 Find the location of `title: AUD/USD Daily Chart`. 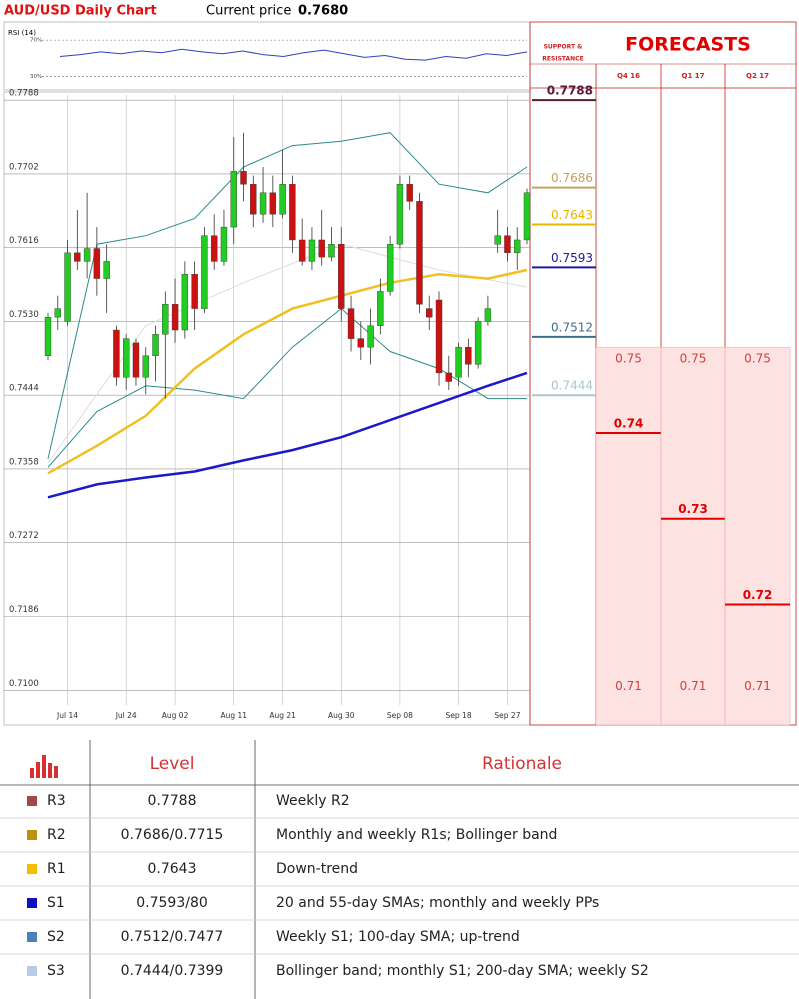

title: AUD/USD Daily Chart is located at coordinates (80, 11).